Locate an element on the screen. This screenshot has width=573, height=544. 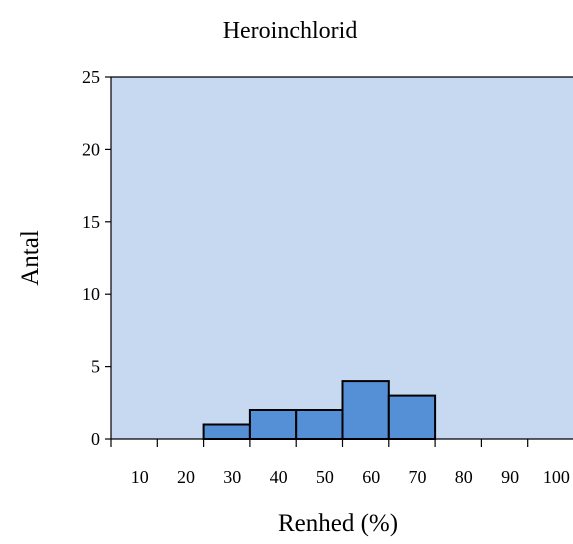
y-axis-label: Antal is located at coordinates (30, 258).